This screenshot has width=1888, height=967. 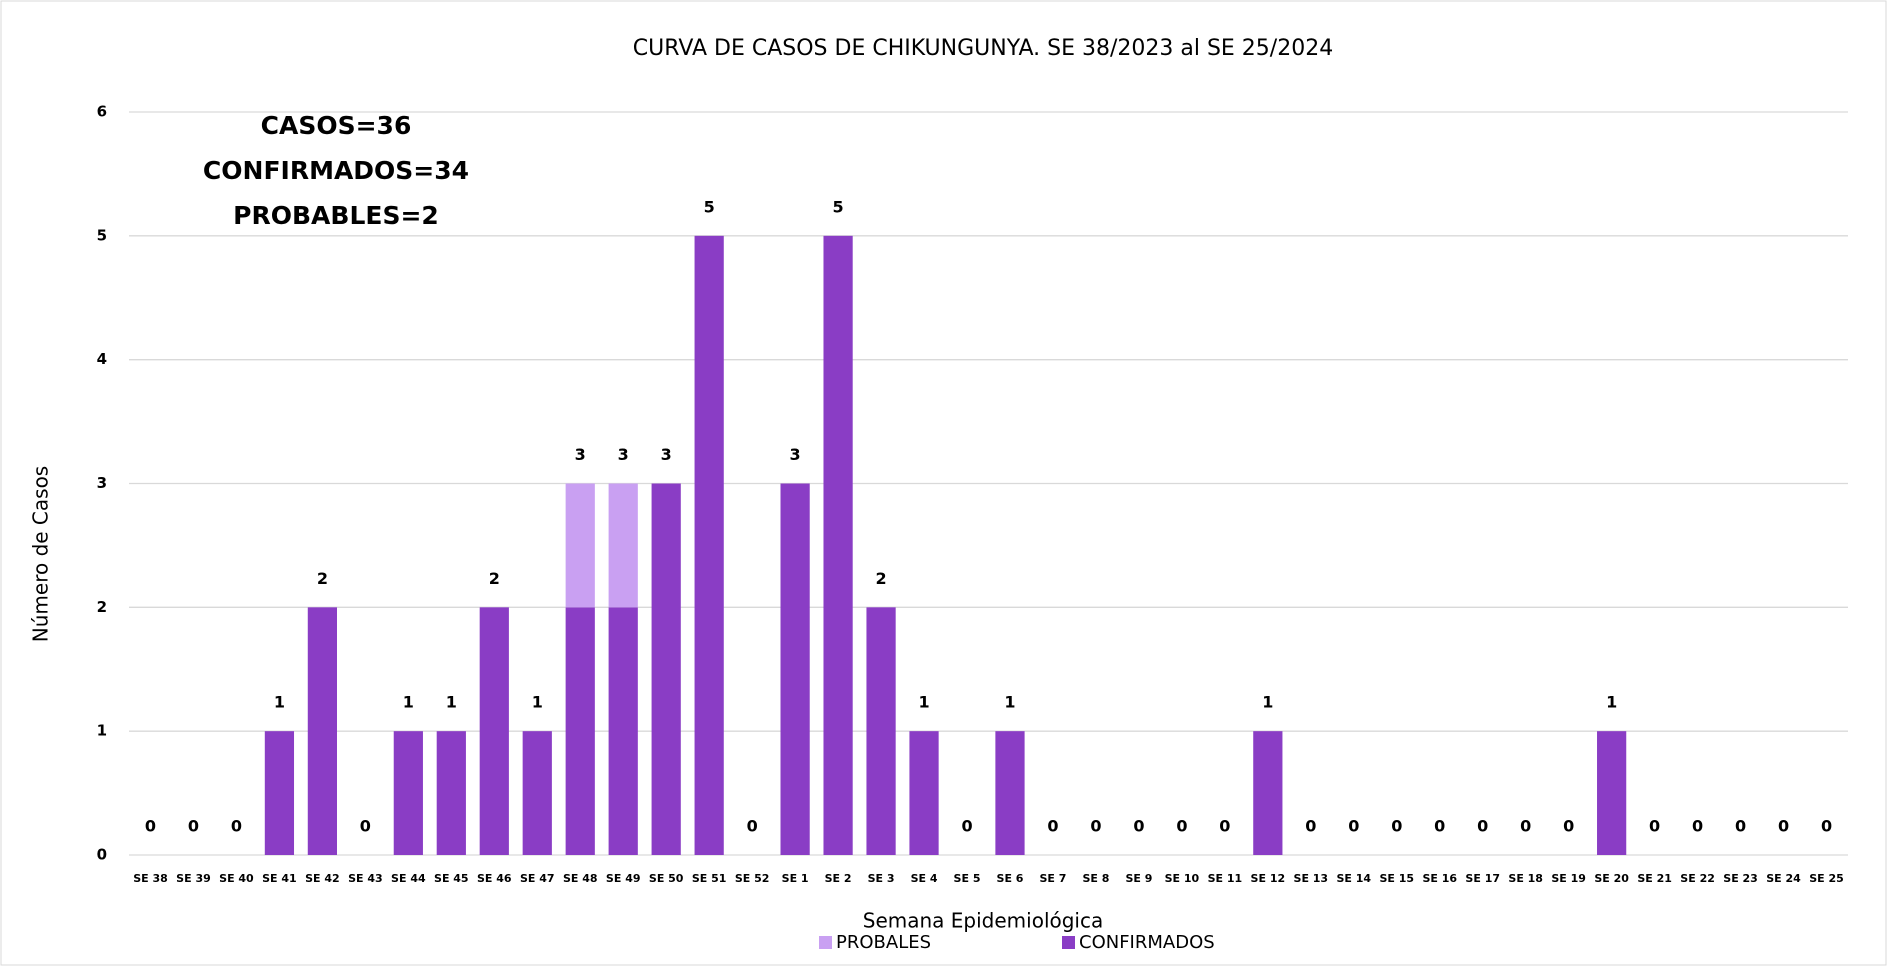 I want to click on x-tick-label: SE 2, so click(x=838, y=878).